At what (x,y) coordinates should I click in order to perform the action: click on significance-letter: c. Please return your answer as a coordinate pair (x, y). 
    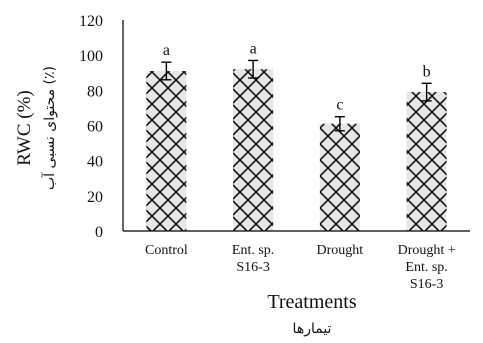
    Looking at the image, I should click on (339, 105).